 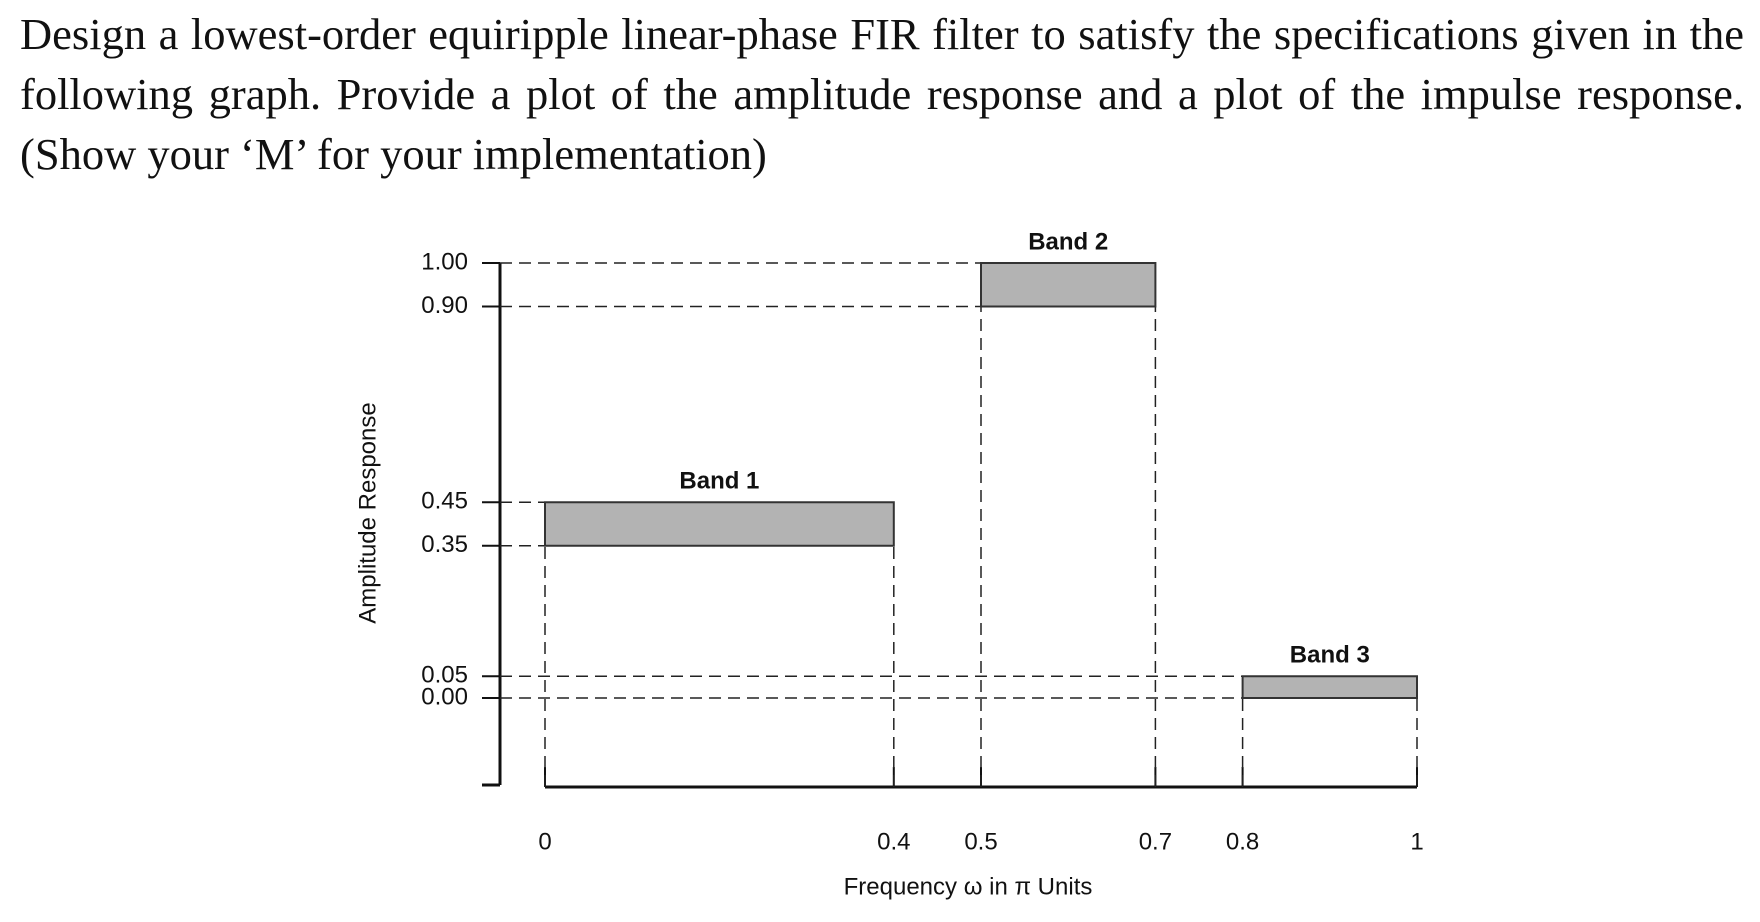 What do you see at coordinates (1242, 841) in the screenshot?
I see `x-tick-label: 0.8` at bounding box center [1242, 841].